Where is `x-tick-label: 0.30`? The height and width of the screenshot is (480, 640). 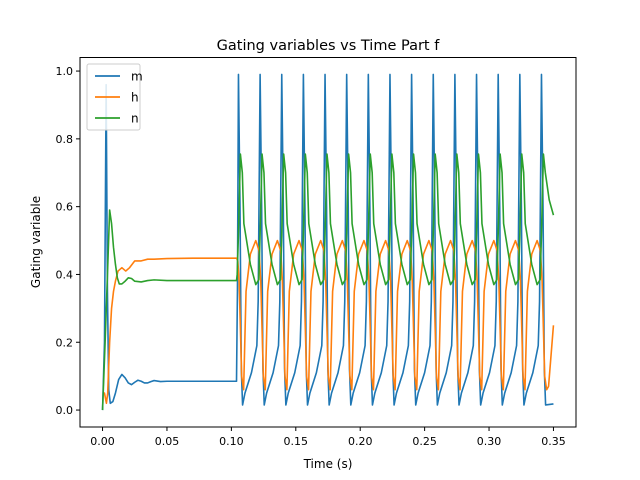 x-tick-label: 0.30 is located at coordinates (489, 441).